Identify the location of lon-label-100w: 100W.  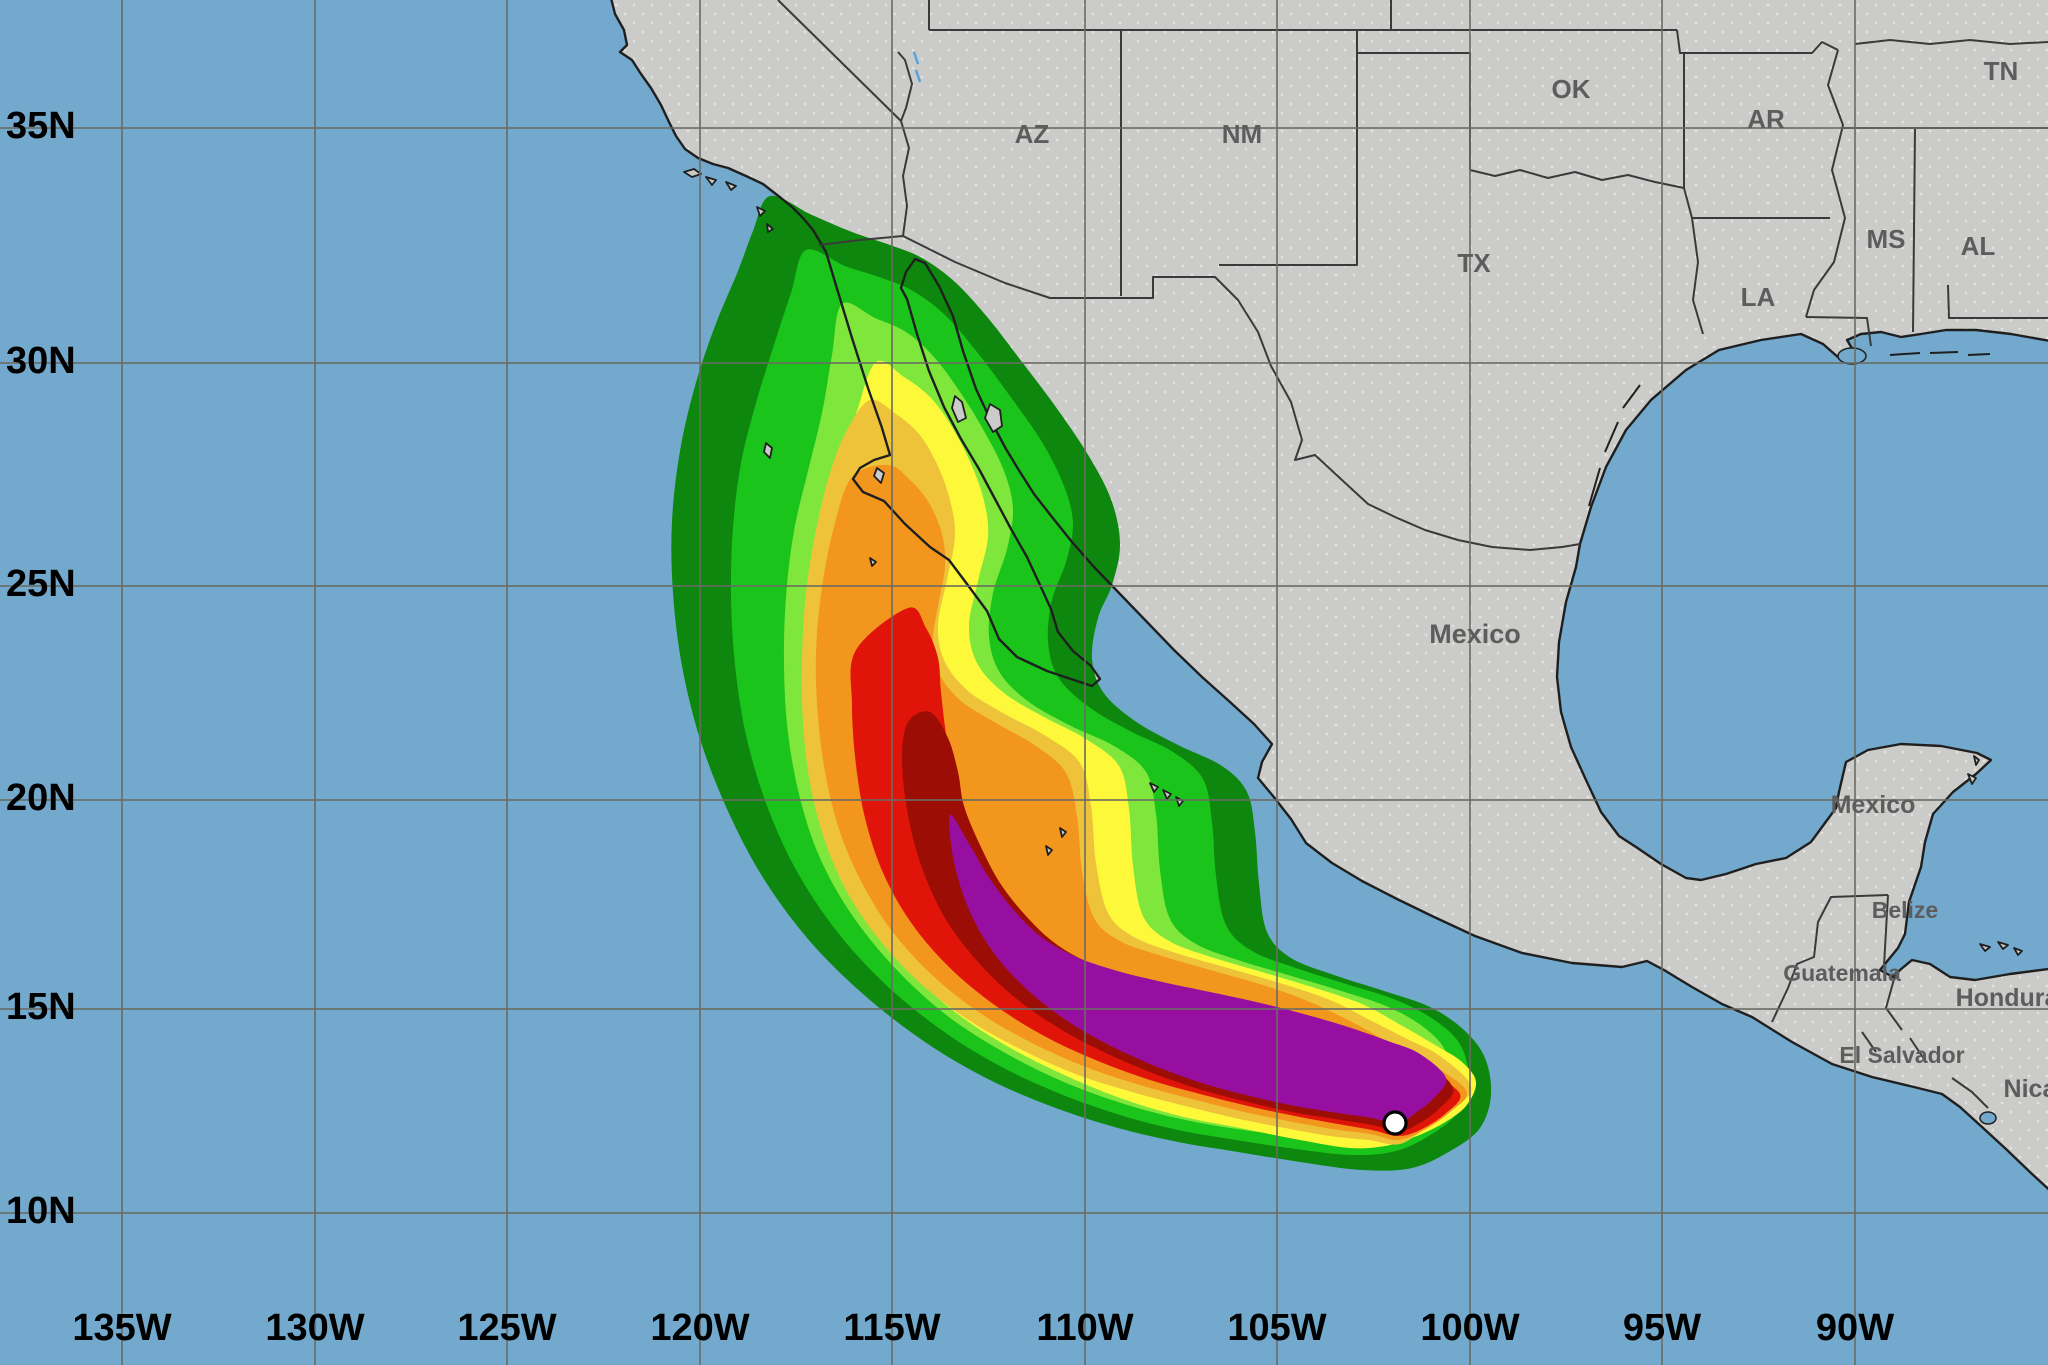
(1469, 1328).